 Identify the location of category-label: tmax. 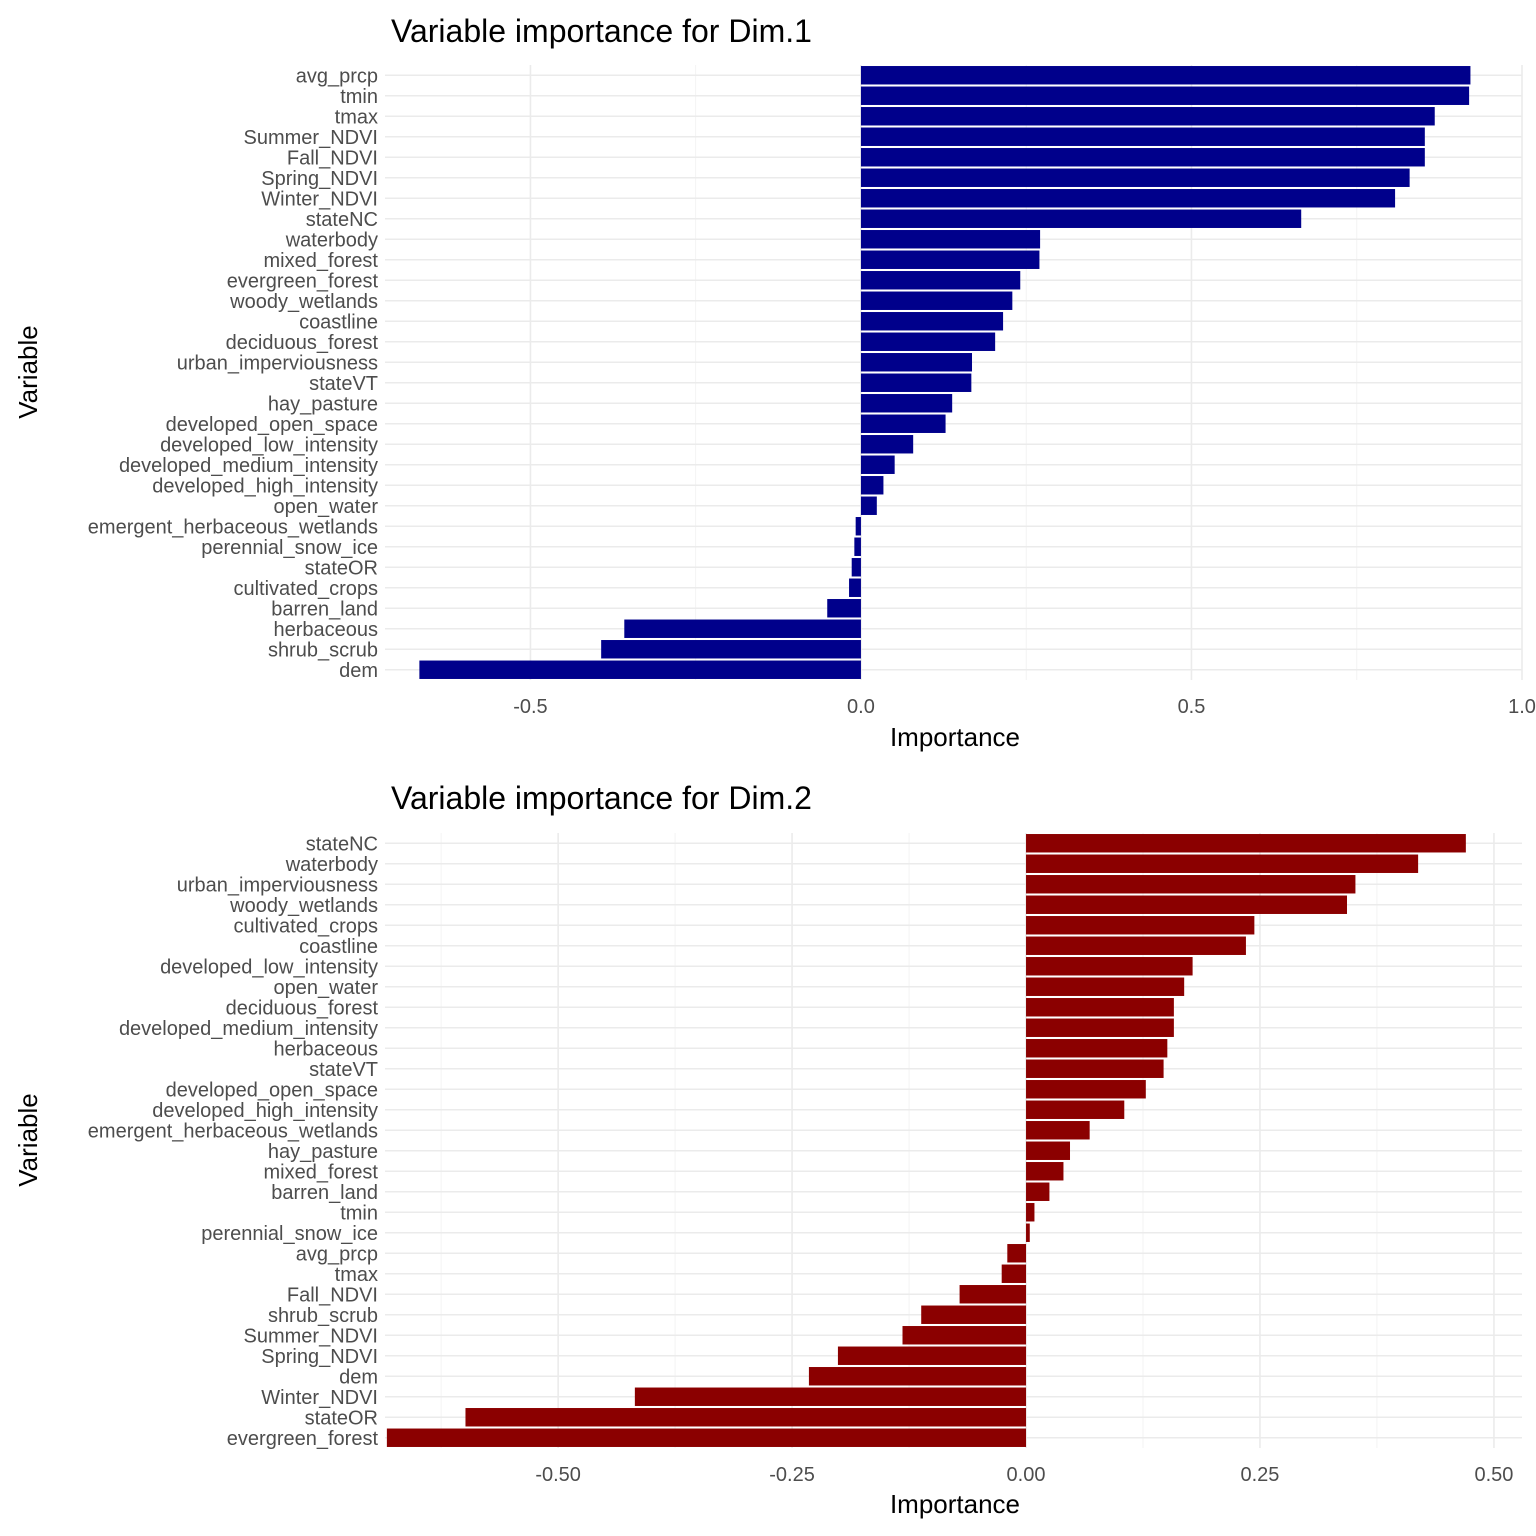
(356, 117).